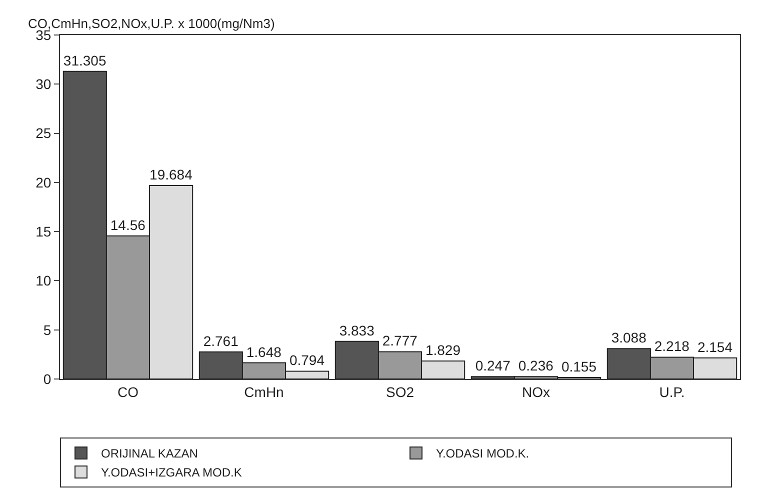  What do you see at coordinates (400, 340) in the screenshot?
I see `data-label: 2.777` at bounding box center [400, 340].